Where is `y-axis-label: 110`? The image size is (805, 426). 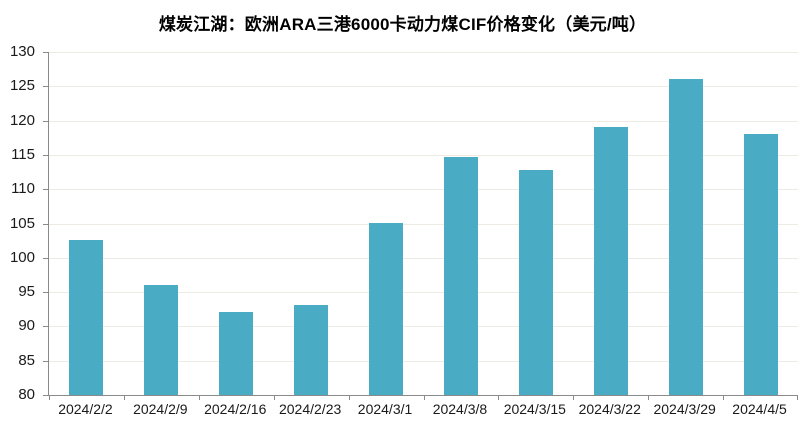
y-axis-label: 110 is located at coordinates (23, 189).